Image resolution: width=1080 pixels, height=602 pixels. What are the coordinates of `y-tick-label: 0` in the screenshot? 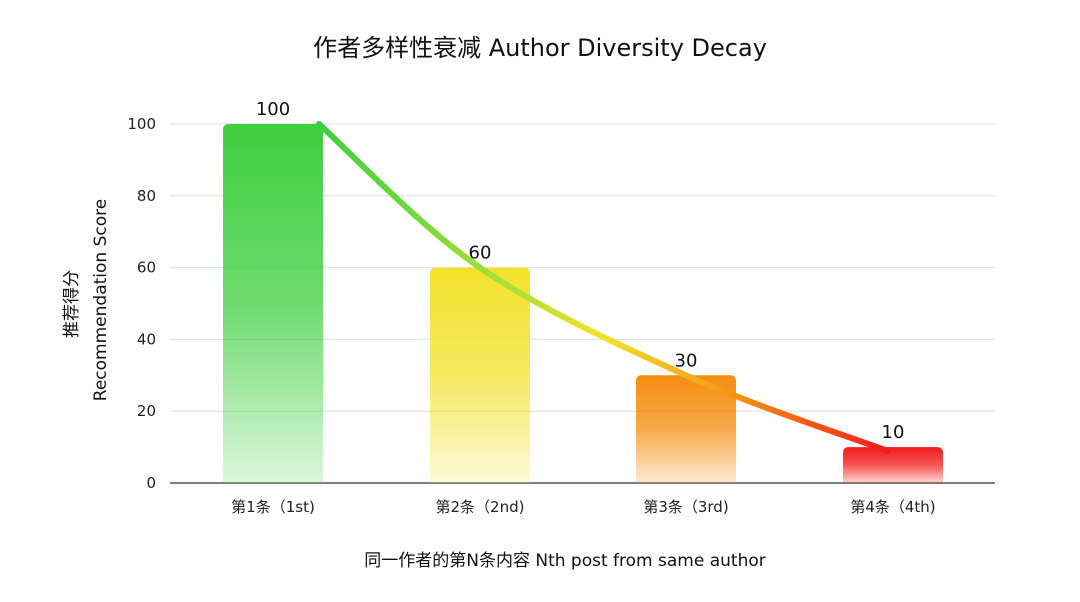 It's located at (151, 483).